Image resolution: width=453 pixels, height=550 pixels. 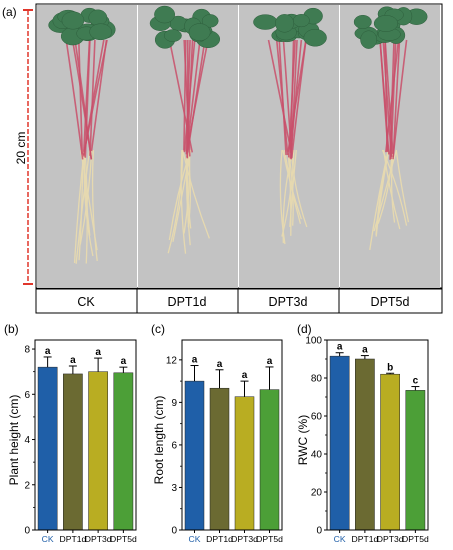 I want to click on panel-c-plot: a CK a DPT1d a DPT3d a DPT5d 0 3 6 9 12, so click(x=224, y=441).